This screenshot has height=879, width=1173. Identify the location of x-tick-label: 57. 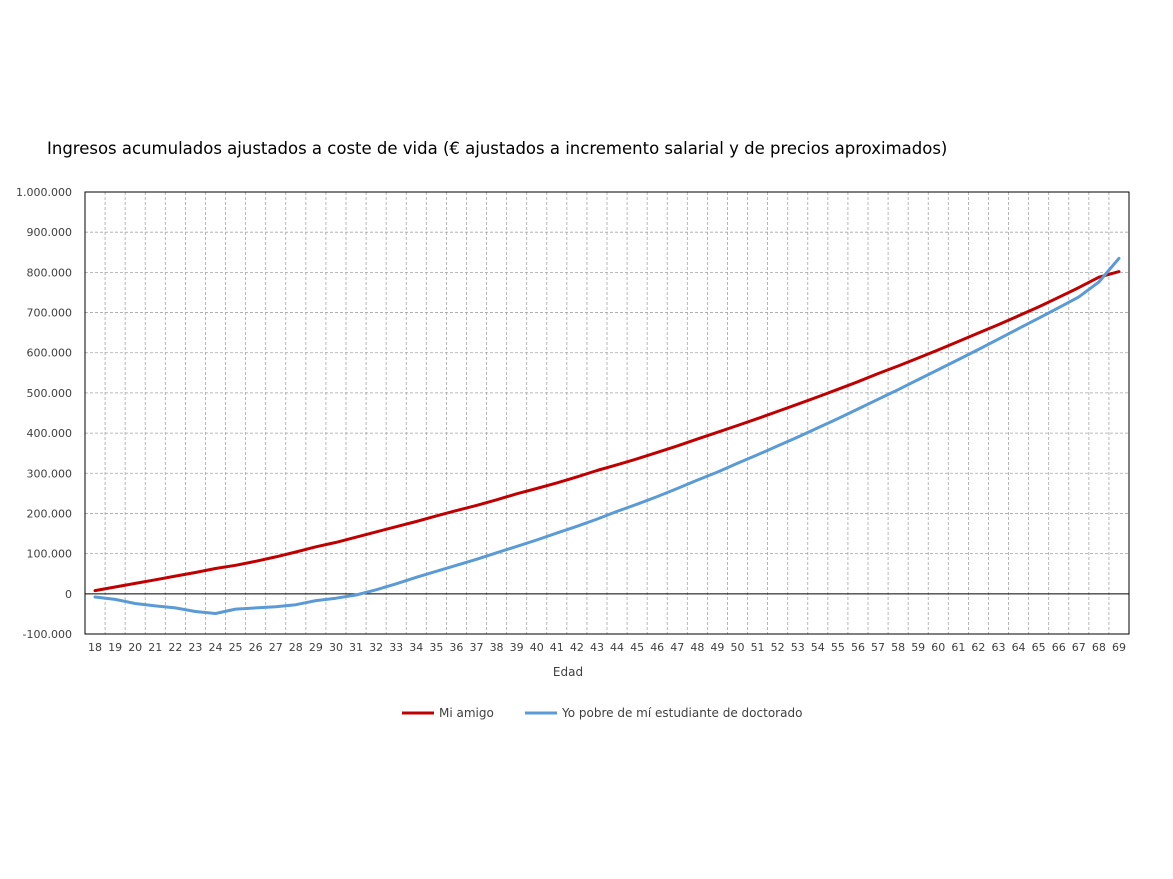
(878, 647).